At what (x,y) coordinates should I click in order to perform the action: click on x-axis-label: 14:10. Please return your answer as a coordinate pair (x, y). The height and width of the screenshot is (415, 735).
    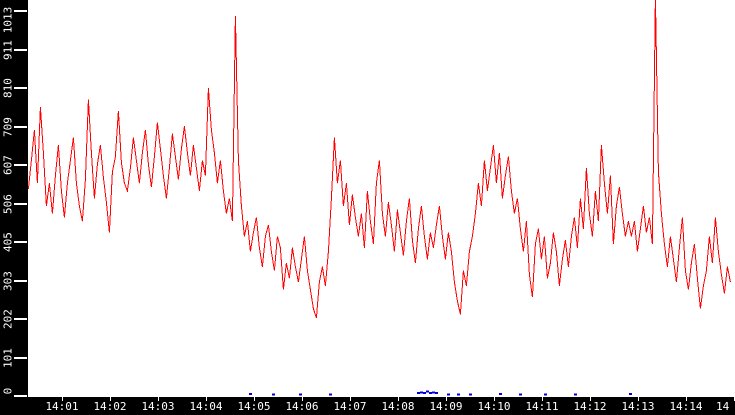
    Looking at the image, I should click on (494, 406).